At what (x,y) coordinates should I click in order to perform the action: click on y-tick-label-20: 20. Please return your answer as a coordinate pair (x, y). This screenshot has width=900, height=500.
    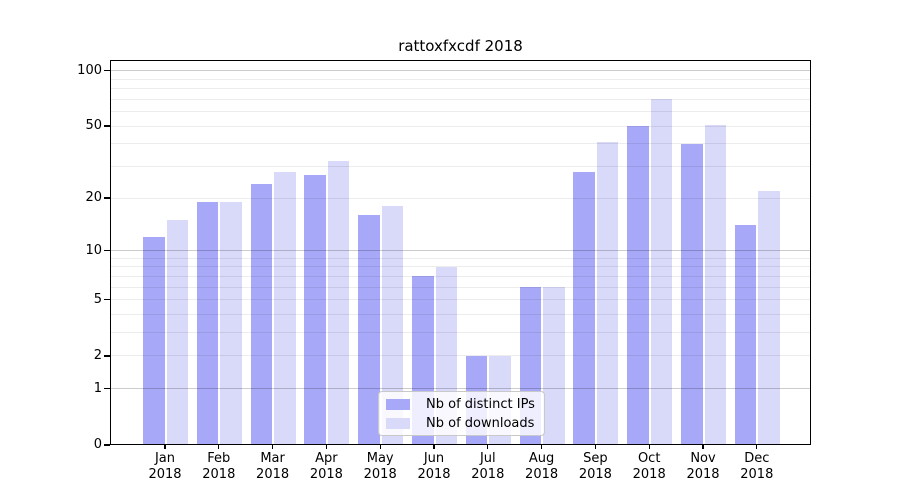
    Looking at the image, I should click on (93, 198).